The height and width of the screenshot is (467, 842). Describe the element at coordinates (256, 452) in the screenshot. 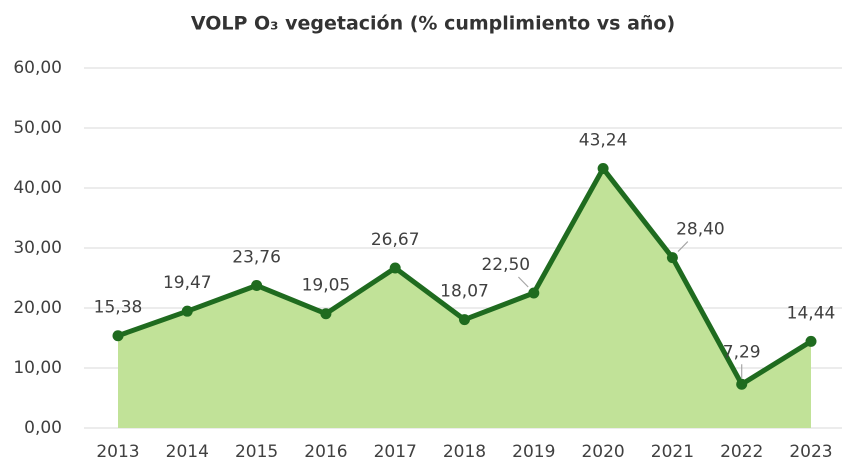

I see `x-tick-label: 2015` at that location.